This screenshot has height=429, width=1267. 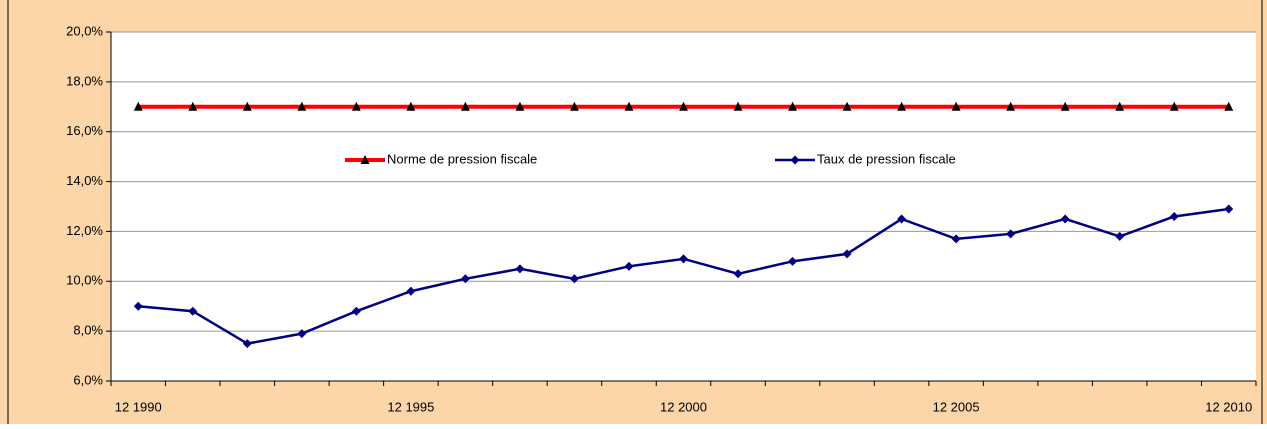 What do you see at coordinates (84, 180) in the screenshot?
I see `y-tick-label: 14,0%` at bounding box center [84, 180].